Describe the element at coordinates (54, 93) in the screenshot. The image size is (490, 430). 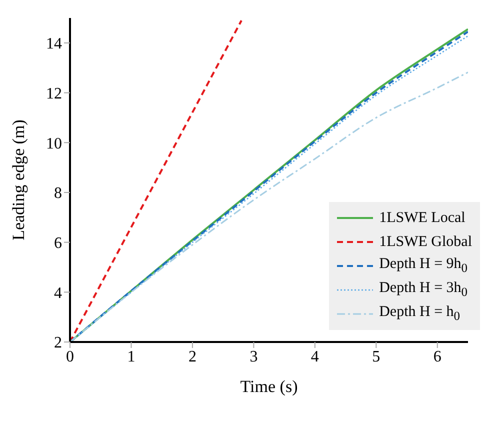
I see `y-tick-label: 12` at that location.